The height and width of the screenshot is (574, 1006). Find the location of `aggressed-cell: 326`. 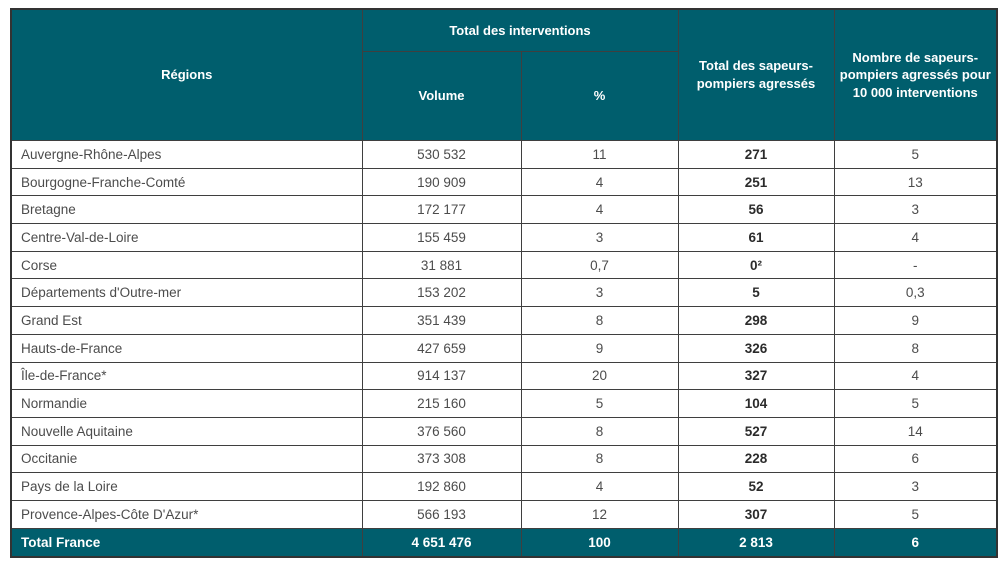

aggressed-cell: 326 is located at coordinates (756, 348).